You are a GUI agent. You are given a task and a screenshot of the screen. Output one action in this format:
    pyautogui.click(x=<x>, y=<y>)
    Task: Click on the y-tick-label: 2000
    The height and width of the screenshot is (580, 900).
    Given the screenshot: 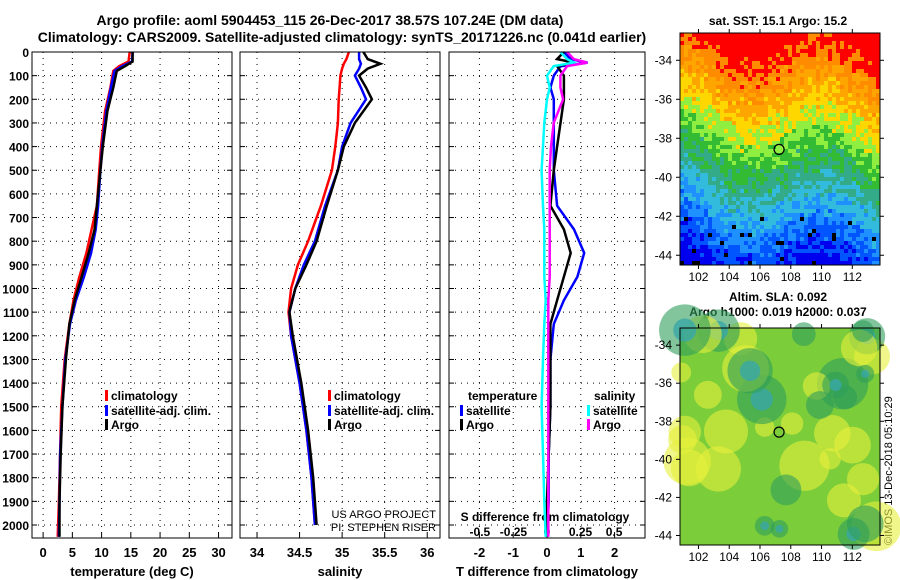 What is the action you would take?
    pyautogui.click(x=15, y=526)
    